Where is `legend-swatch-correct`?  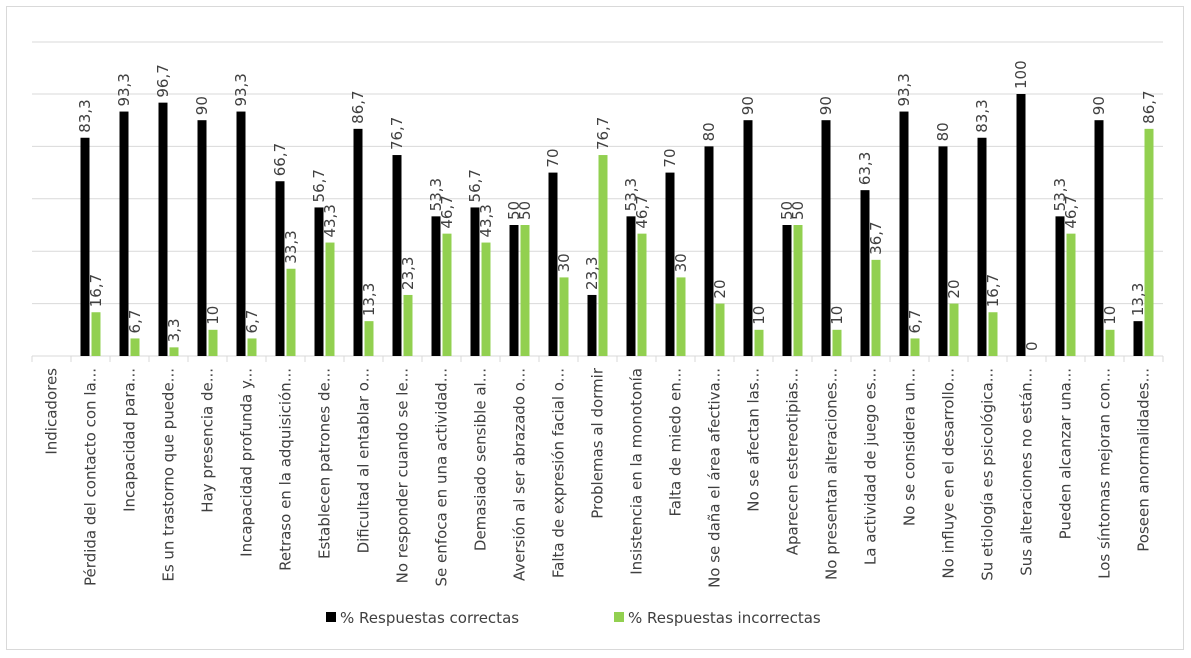
legend-swatch-correct is located at coordinates (331, 617).